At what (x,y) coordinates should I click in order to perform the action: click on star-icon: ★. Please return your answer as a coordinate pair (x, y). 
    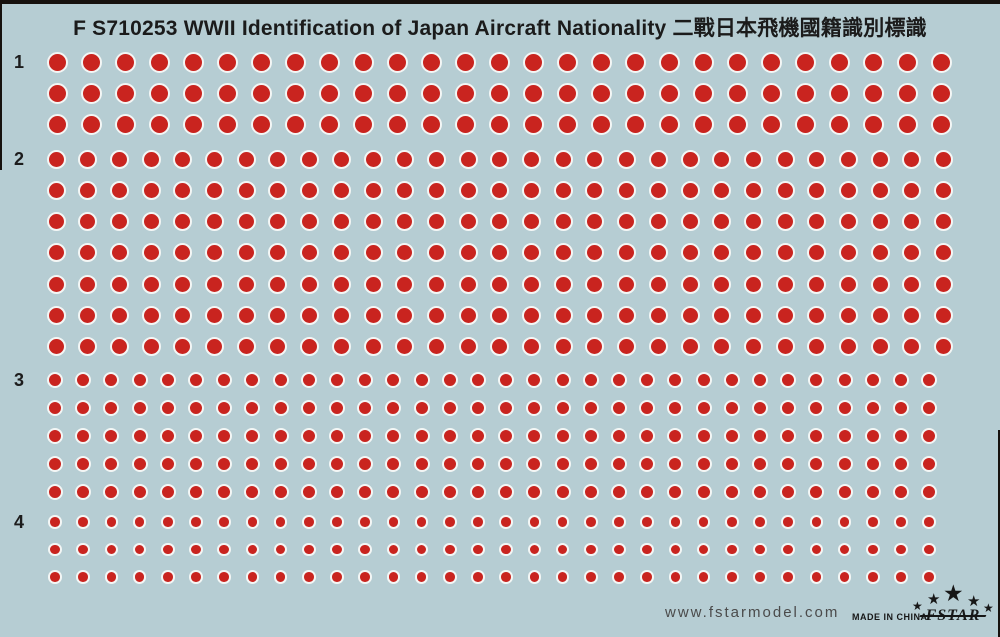
    Looking at the image, I should click on (974, 601).